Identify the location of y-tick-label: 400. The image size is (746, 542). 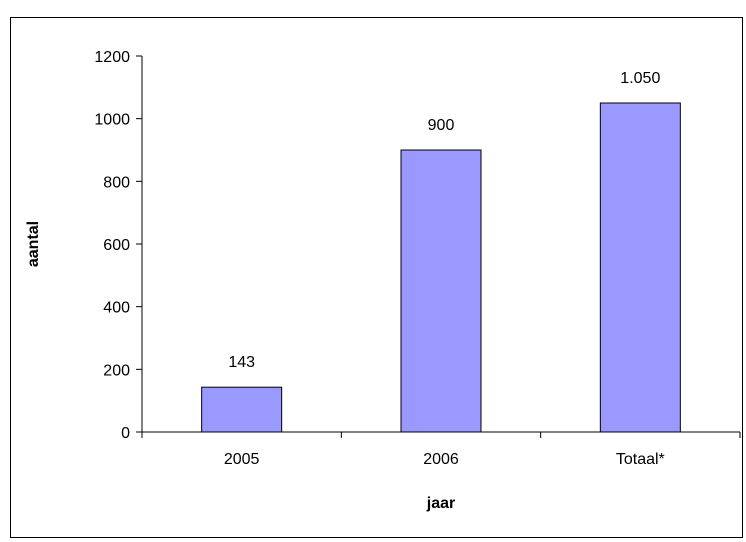
(116, 308).